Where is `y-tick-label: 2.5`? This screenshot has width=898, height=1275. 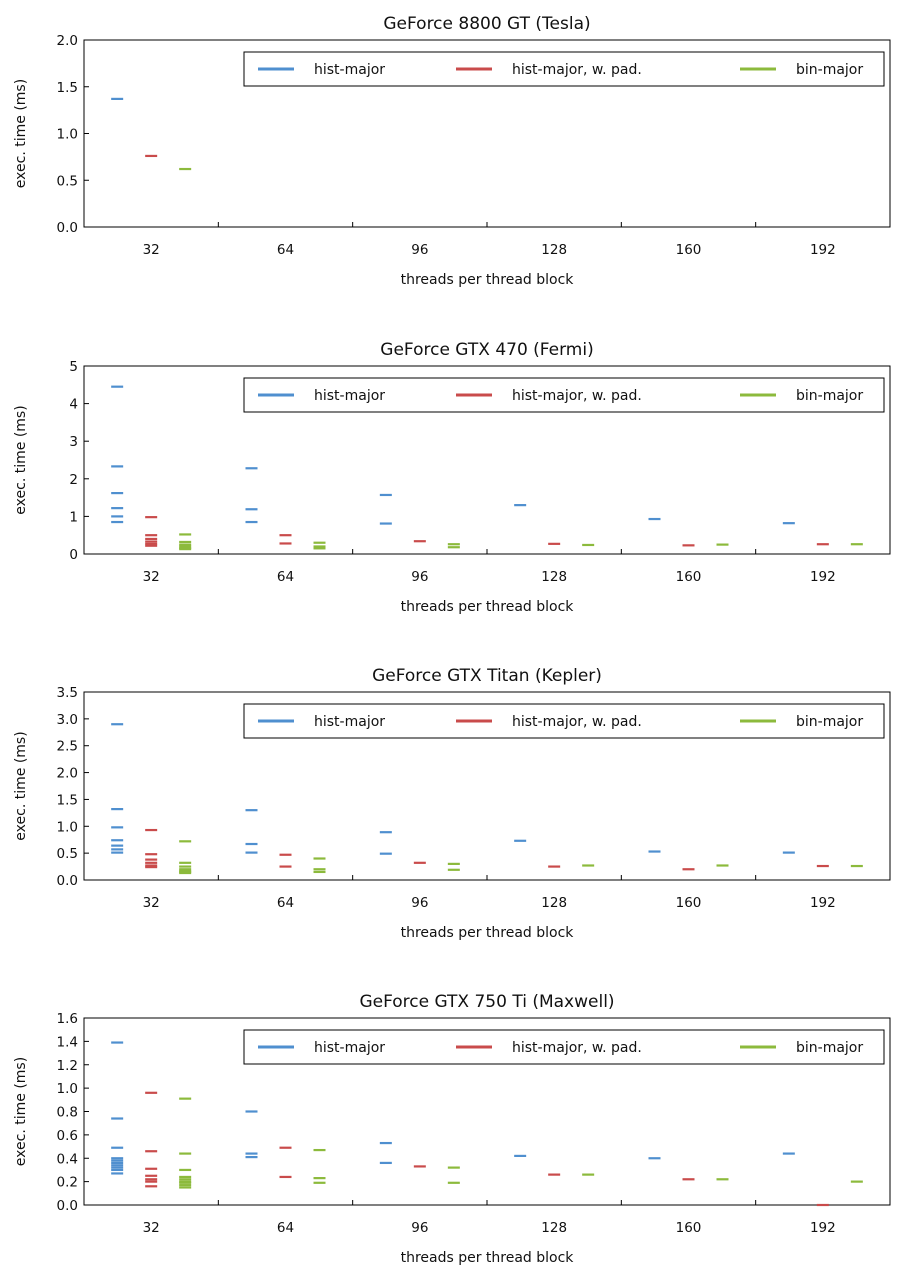 y-tick-label: 2.5 is located at coordinates (67, 747).